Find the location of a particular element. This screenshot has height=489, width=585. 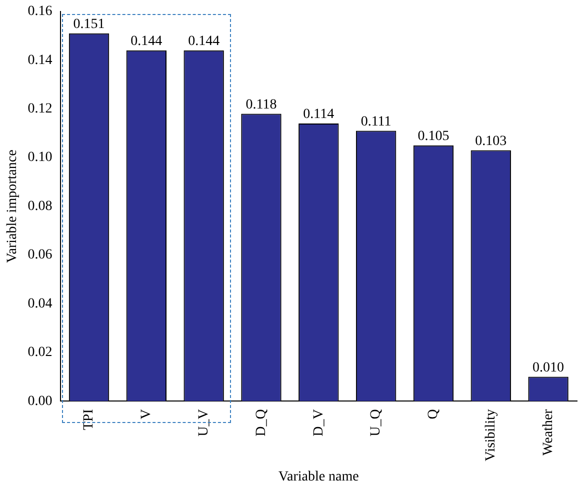

y-tick-label: 0.06 is located at coordinates (40, 255).